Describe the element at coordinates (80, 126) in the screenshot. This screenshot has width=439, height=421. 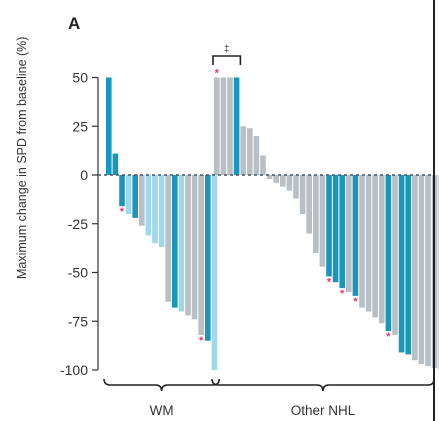
I see `y-tick-label: 25` at that location.